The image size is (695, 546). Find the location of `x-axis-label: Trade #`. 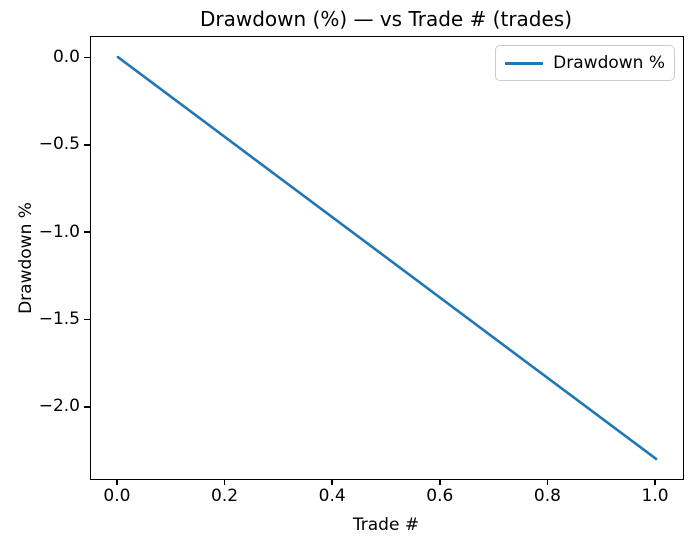

x-axis-label: Trade # is located at coordinates (386, 525).